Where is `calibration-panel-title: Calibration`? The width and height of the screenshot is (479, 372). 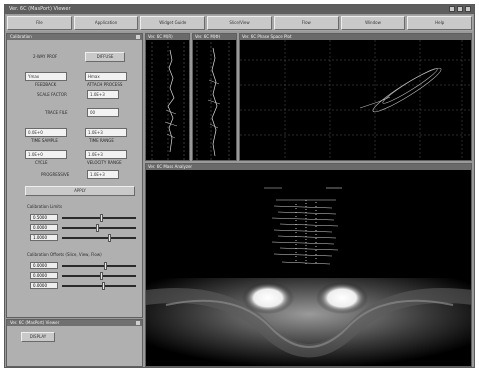
calibration-panel-title: Calibration is located at coordinates (21, 37).